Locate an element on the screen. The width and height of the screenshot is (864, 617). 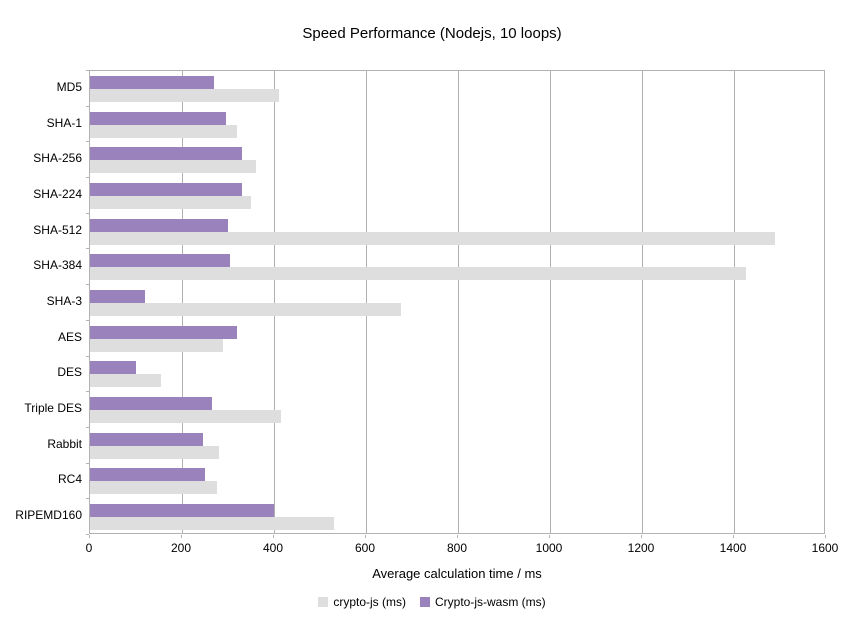
x-tick-label: 200 is located at coordinates (181, 548).